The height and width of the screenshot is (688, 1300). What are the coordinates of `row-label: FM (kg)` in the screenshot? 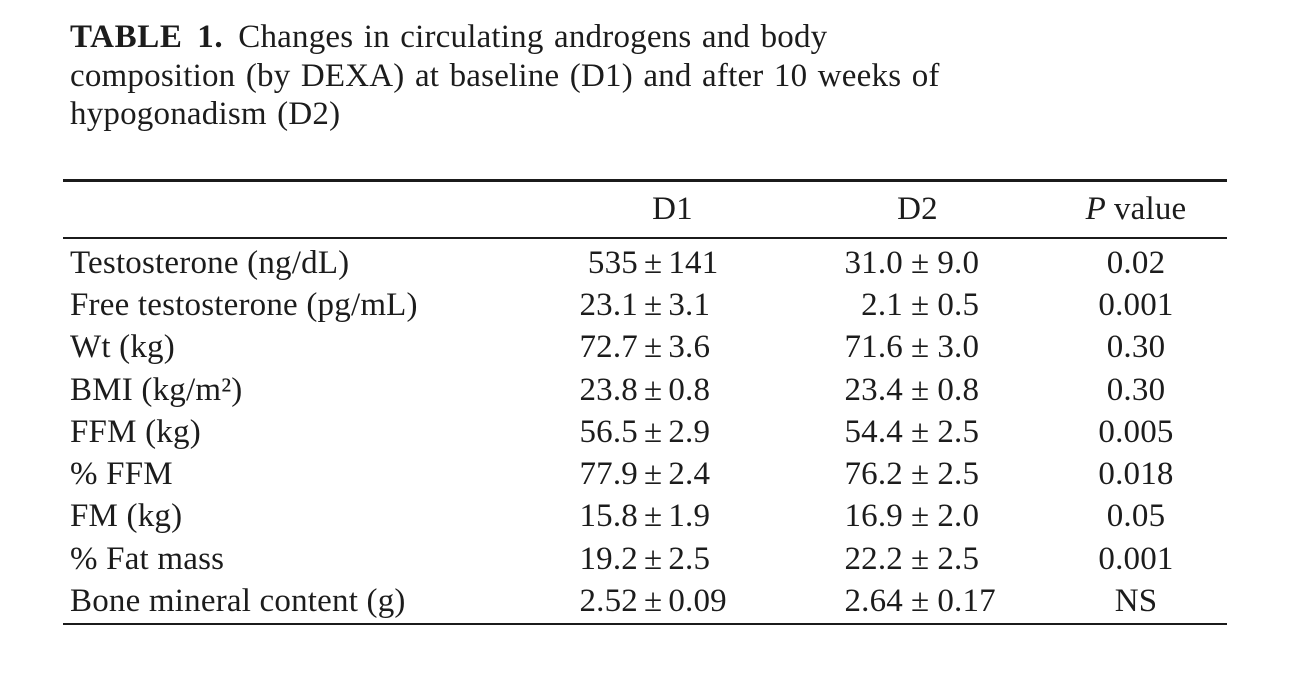 It's located at (126, 516).